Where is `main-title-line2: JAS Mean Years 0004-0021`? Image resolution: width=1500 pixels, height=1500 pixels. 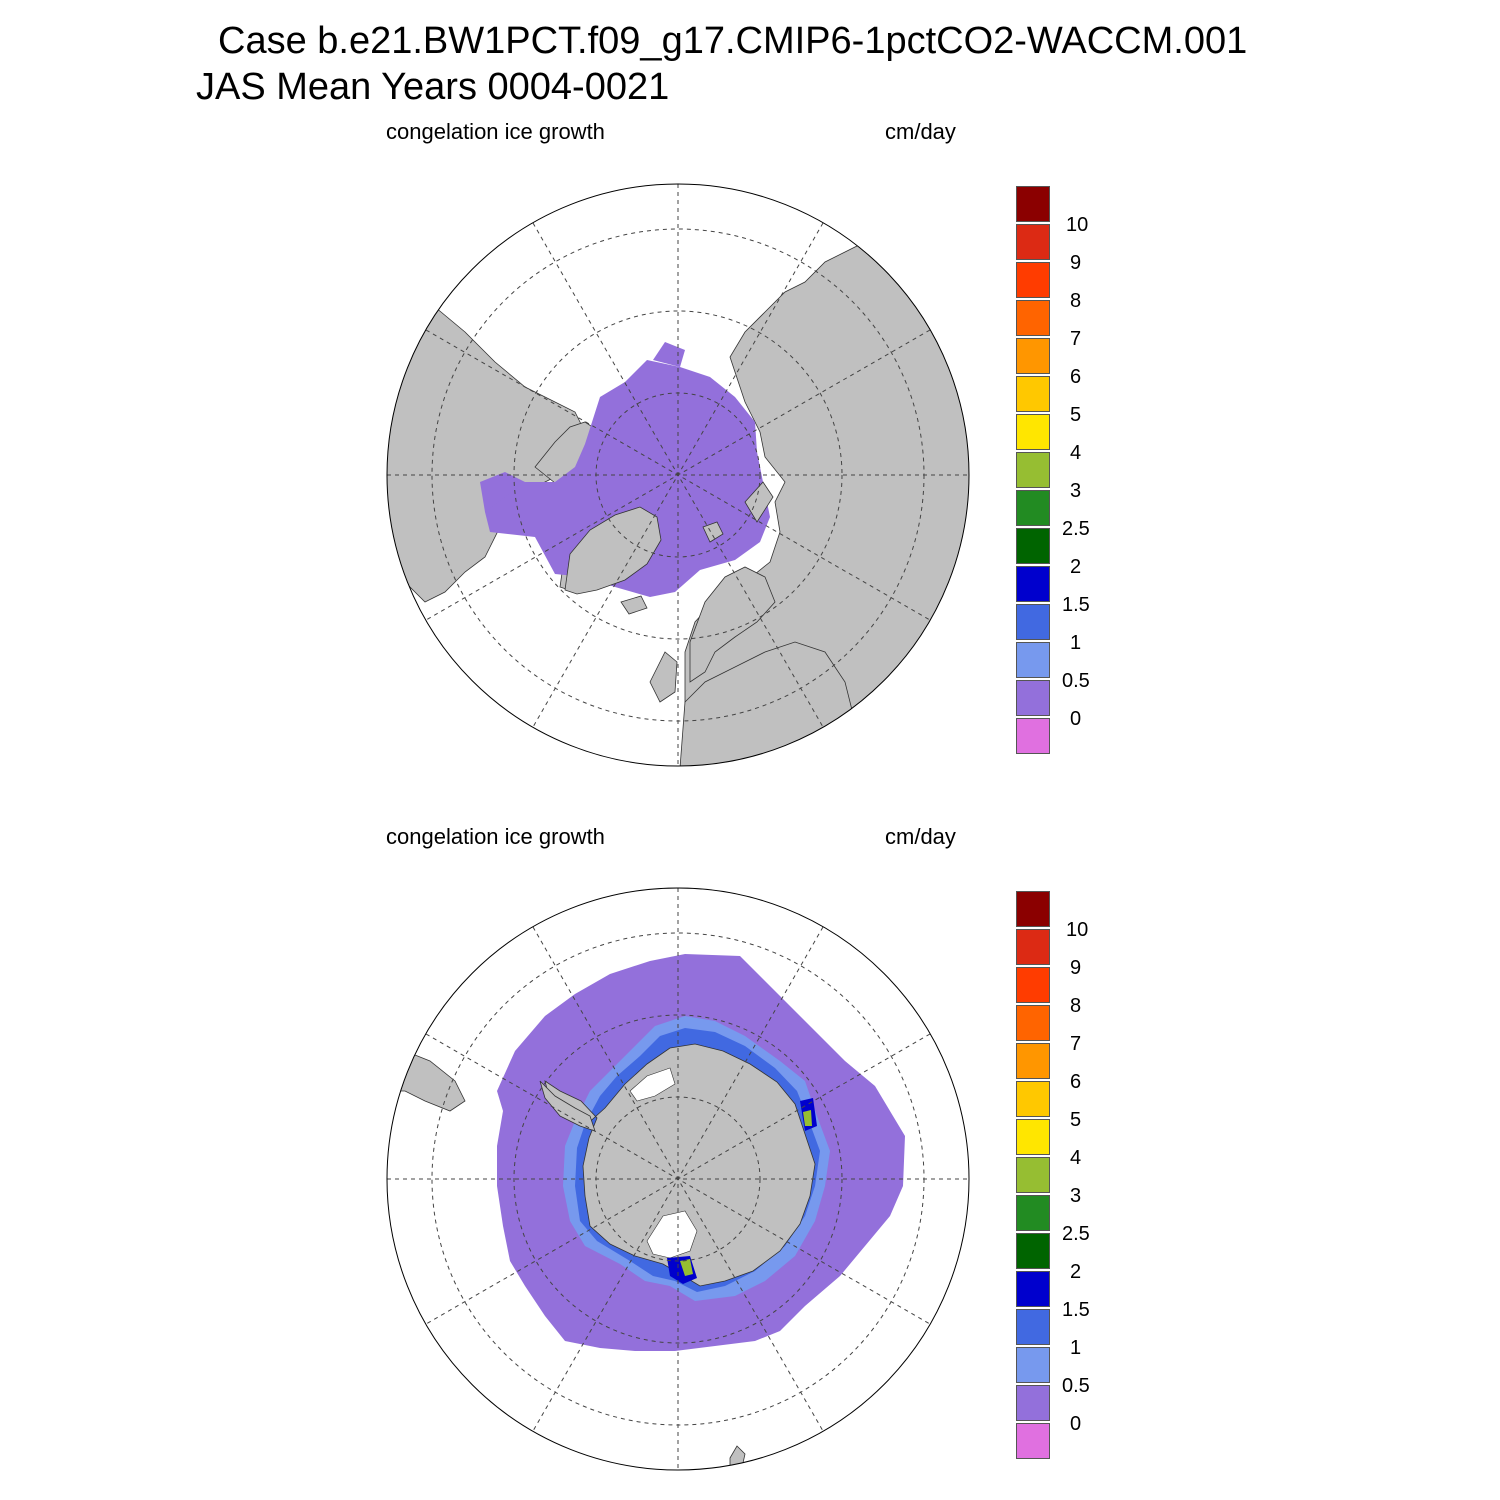
main-title-line2: JAS Mean Years 0004-0021 is located at coordinates (433, 87).